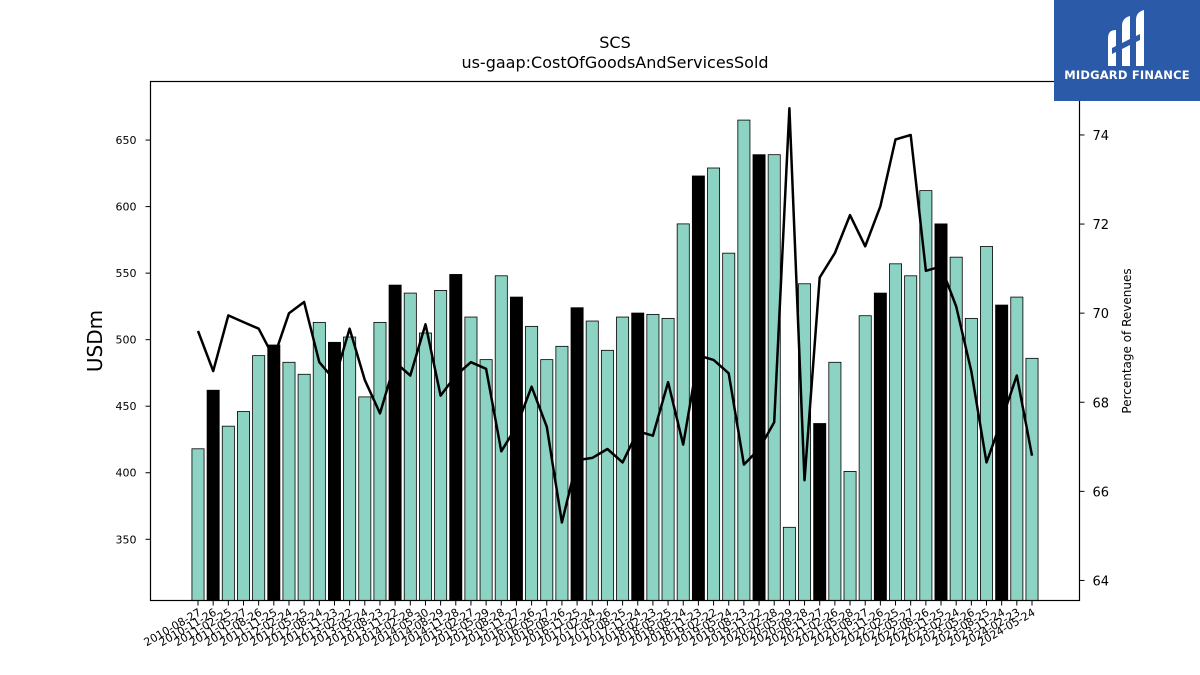 The height and width of the screenshot is (675, 1200). What do you see at coordinates (1101, 492) in the screenshot?
I see `y2-tick-label: 66` at bounding box center [1101, 492].